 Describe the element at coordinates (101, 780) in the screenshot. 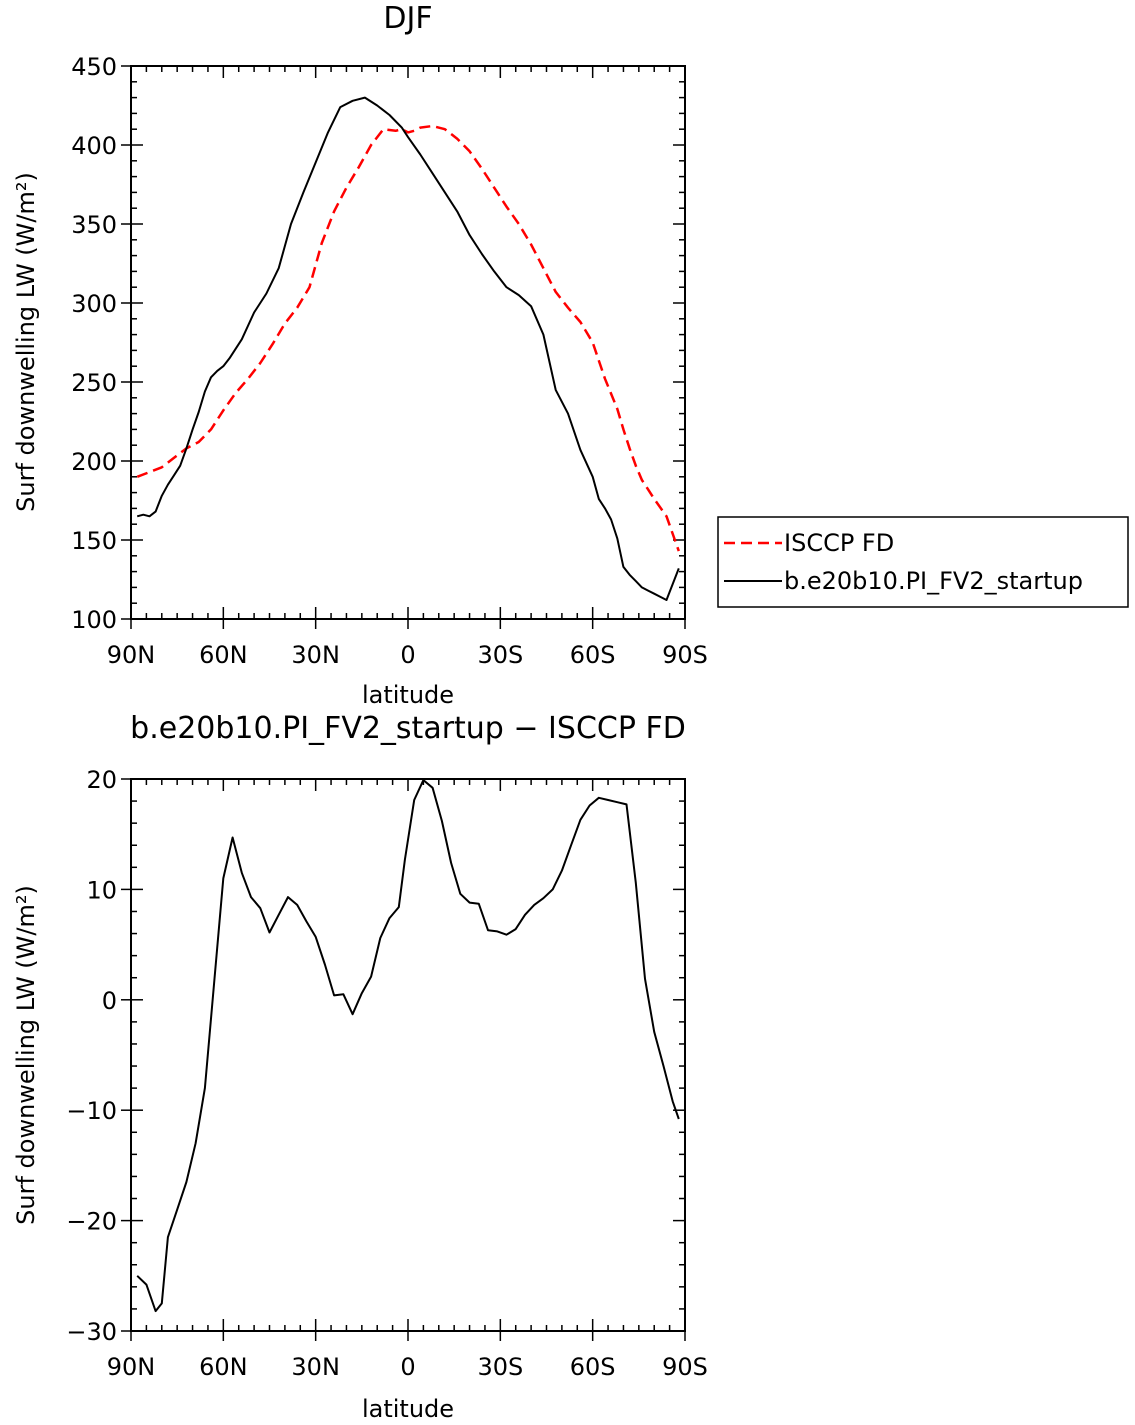

I see `y-tick-label: 20` at that location.